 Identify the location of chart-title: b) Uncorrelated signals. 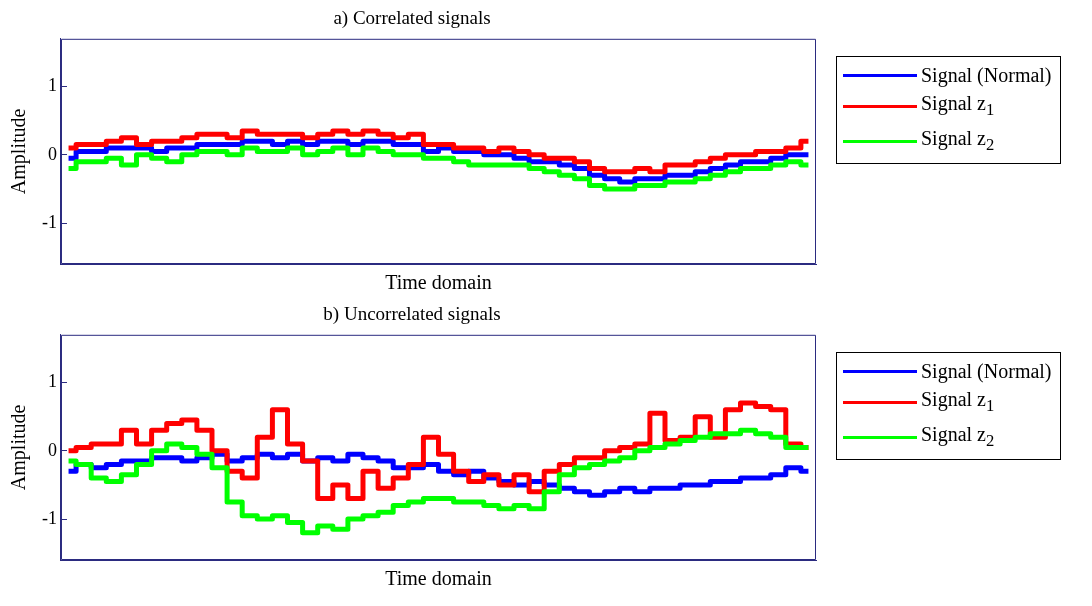
(412, 314).